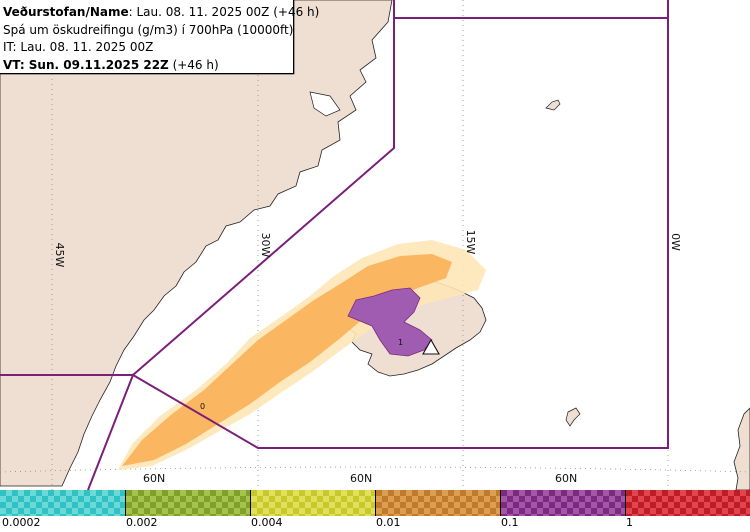  I want to click on legend-label-1: 0.0002, so click(21, 522).